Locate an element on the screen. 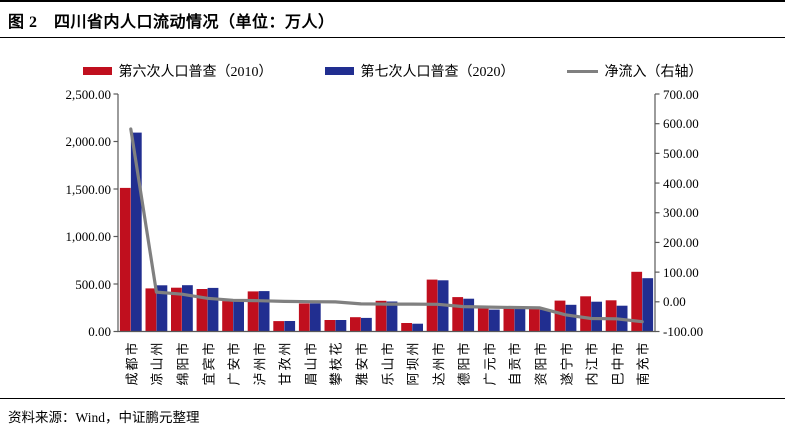  right-axis-tick-label: 300.00 is located at coordinates (681, 213).